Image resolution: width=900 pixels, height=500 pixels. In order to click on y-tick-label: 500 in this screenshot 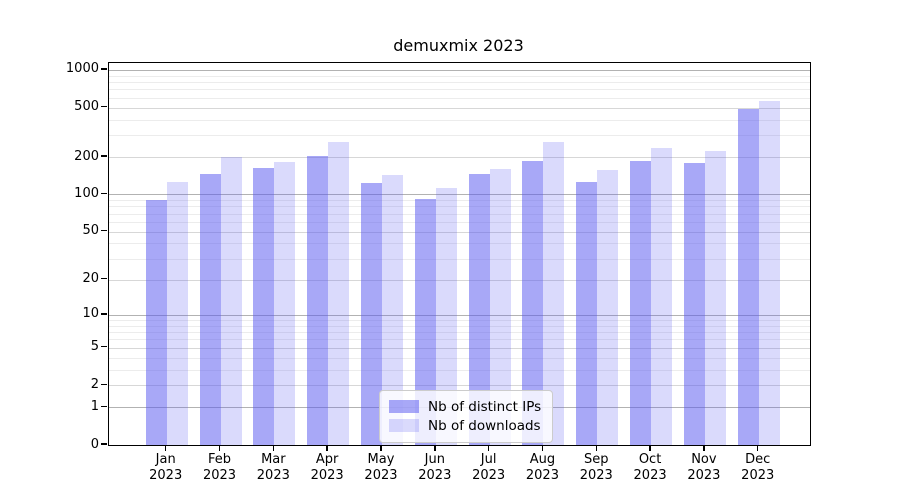, I will do `click(86, 107)`.